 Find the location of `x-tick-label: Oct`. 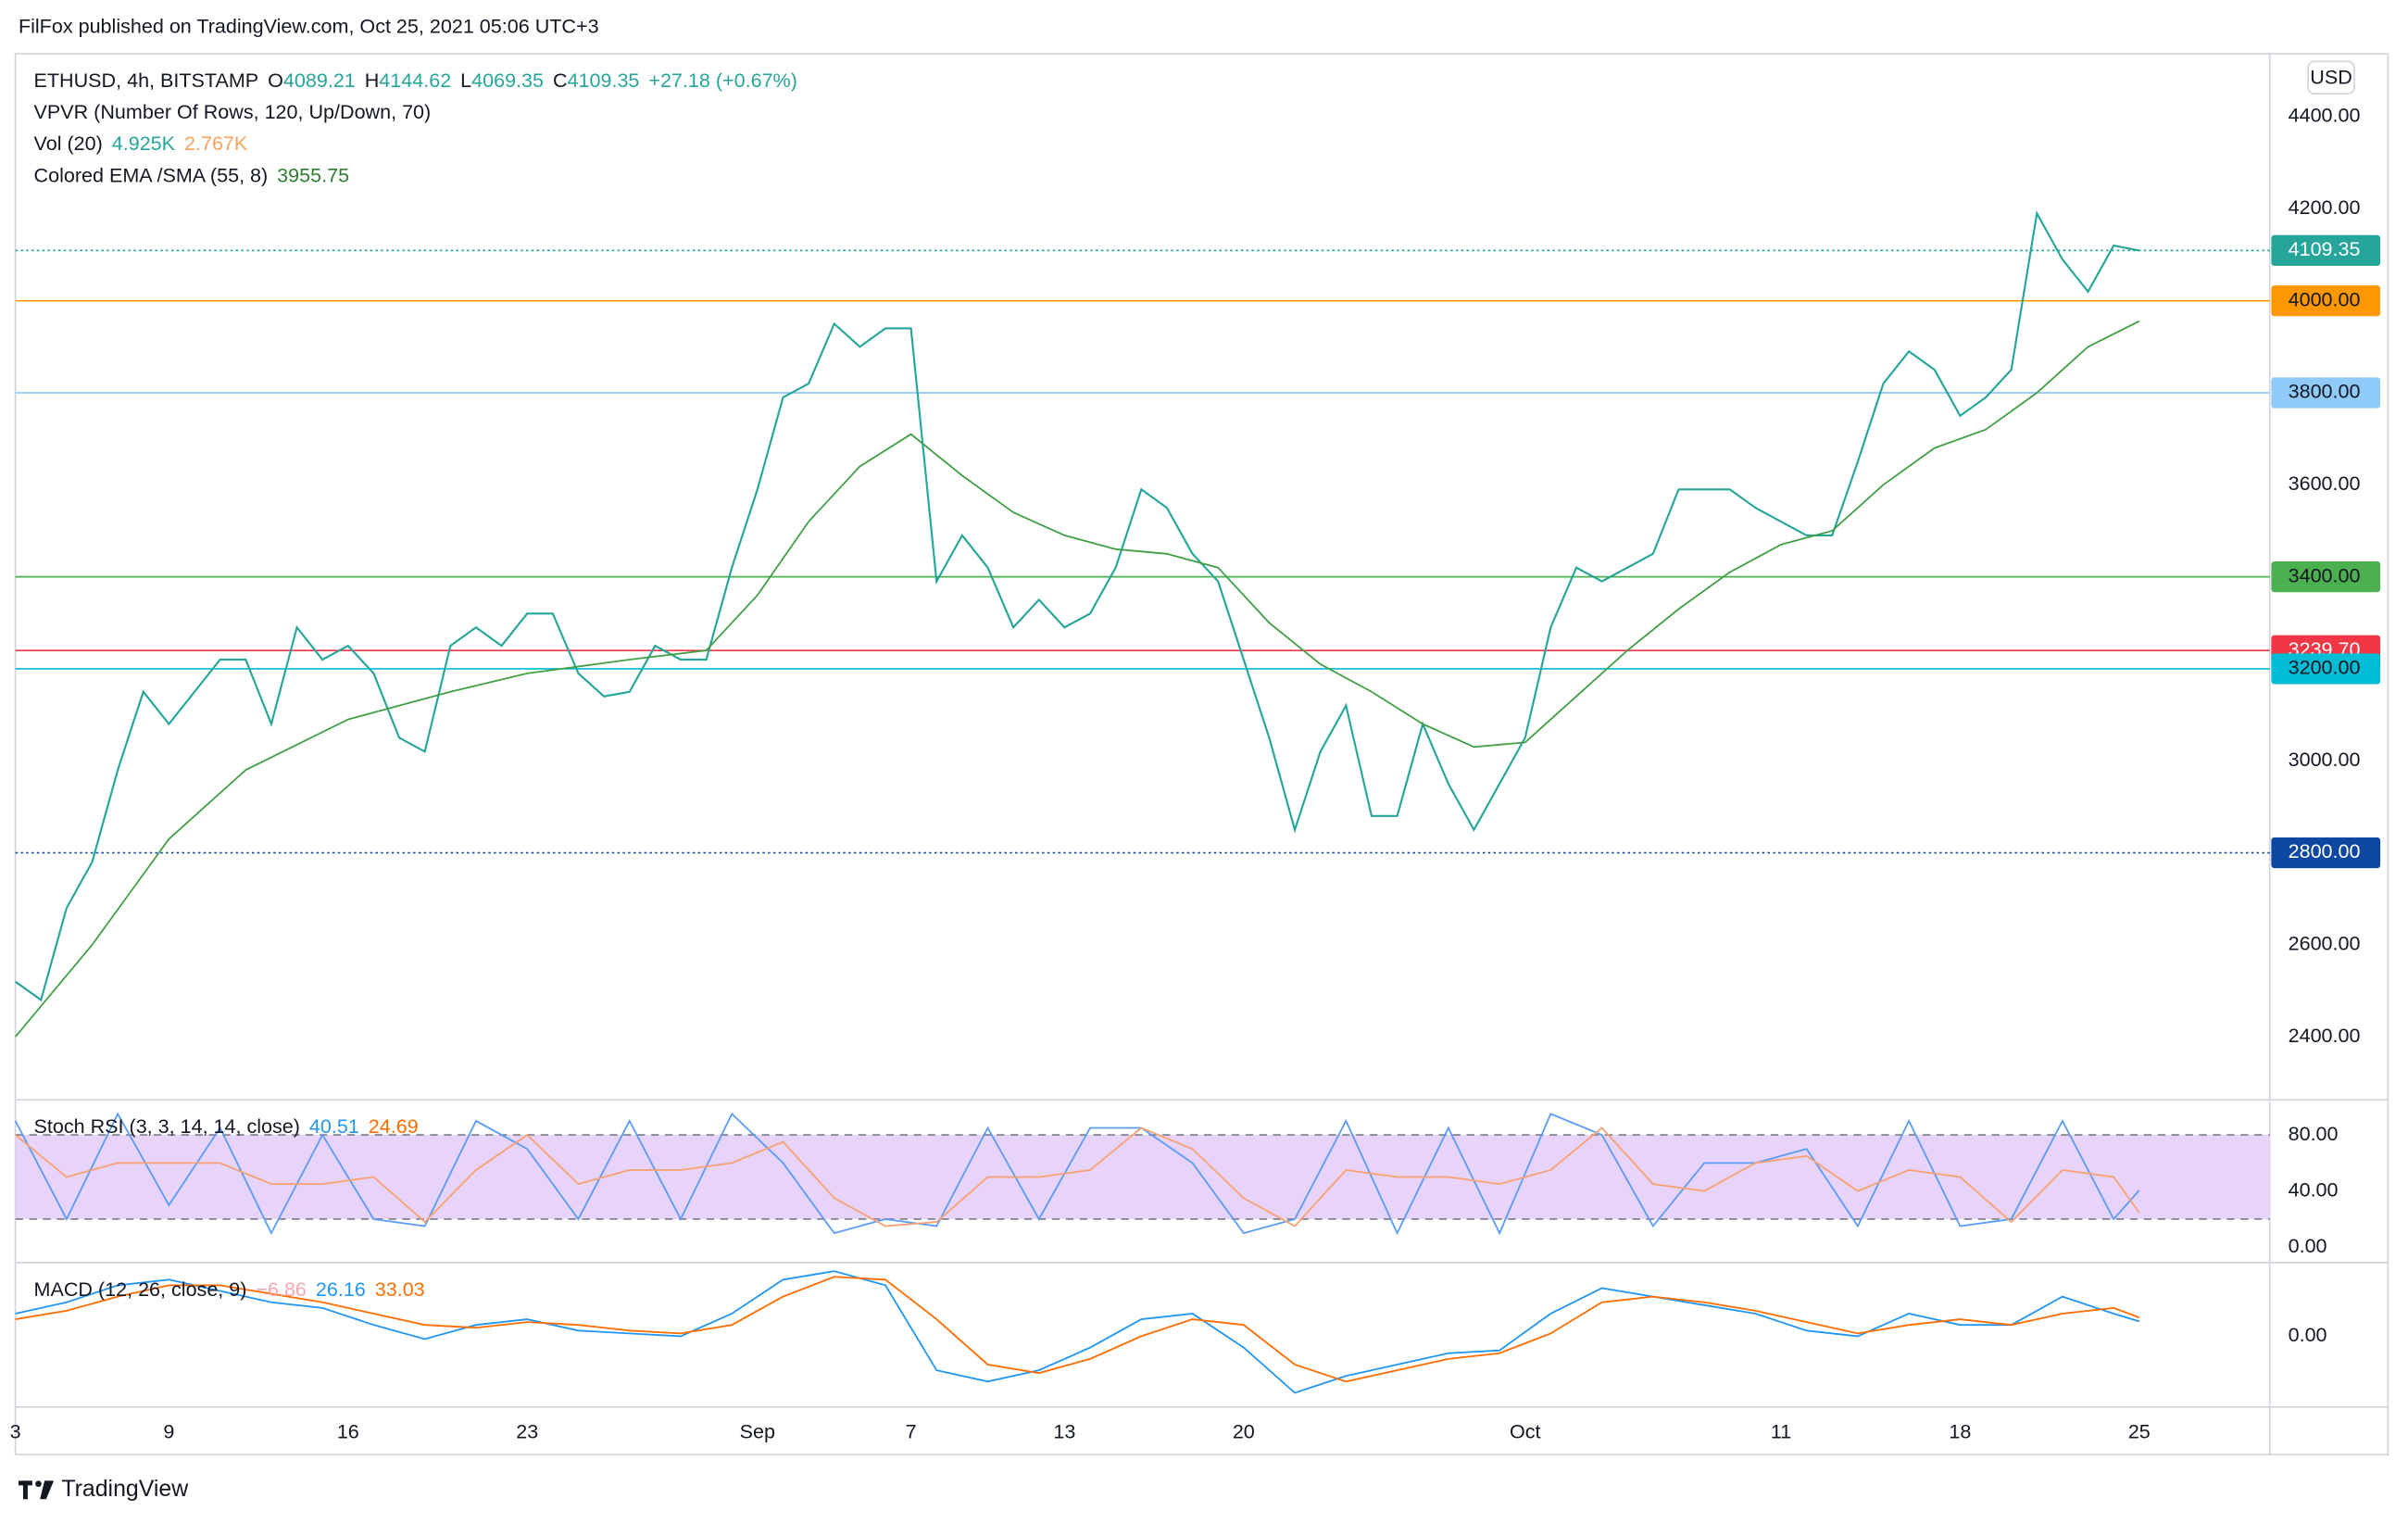

x-tick-label: Oct is located at coordinates (1525, 1431).